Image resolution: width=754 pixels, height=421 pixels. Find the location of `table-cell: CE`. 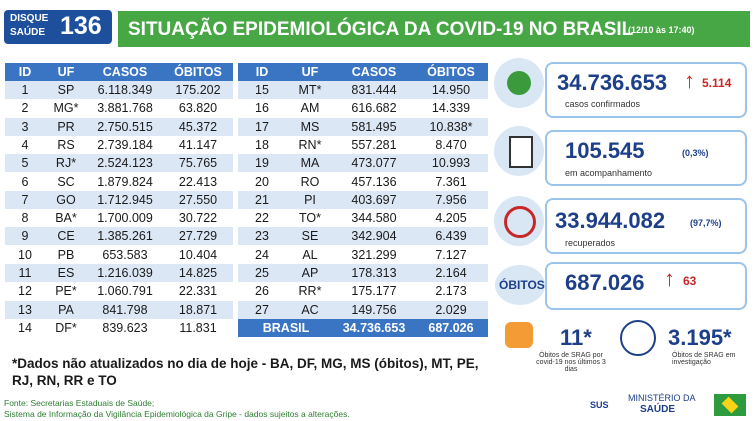

table-cell: CE is located at coordinates (66, 236).